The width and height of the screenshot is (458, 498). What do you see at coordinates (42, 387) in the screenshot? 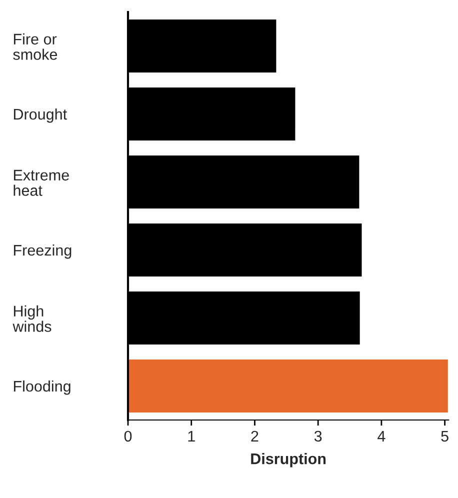
I see `y-tick-label: Flooding` at bounding box center [42, 387].